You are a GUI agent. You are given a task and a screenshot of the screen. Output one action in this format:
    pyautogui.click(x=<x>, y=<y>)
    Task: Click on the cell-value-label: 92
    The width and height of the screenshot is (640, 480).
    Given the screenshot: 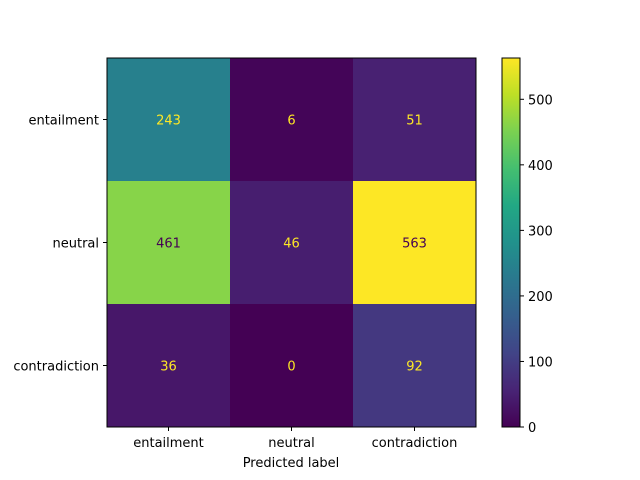 What is the action you would take?
    pyautogui.click(x=414, y=367)
    